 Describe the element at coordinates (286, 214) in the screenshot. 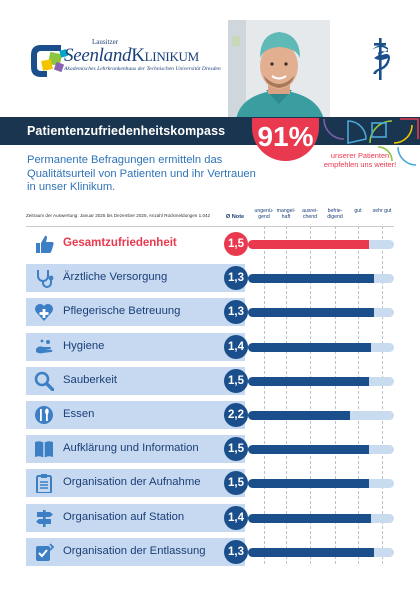

I see `scale-label-1: mangel- haft` at that location.